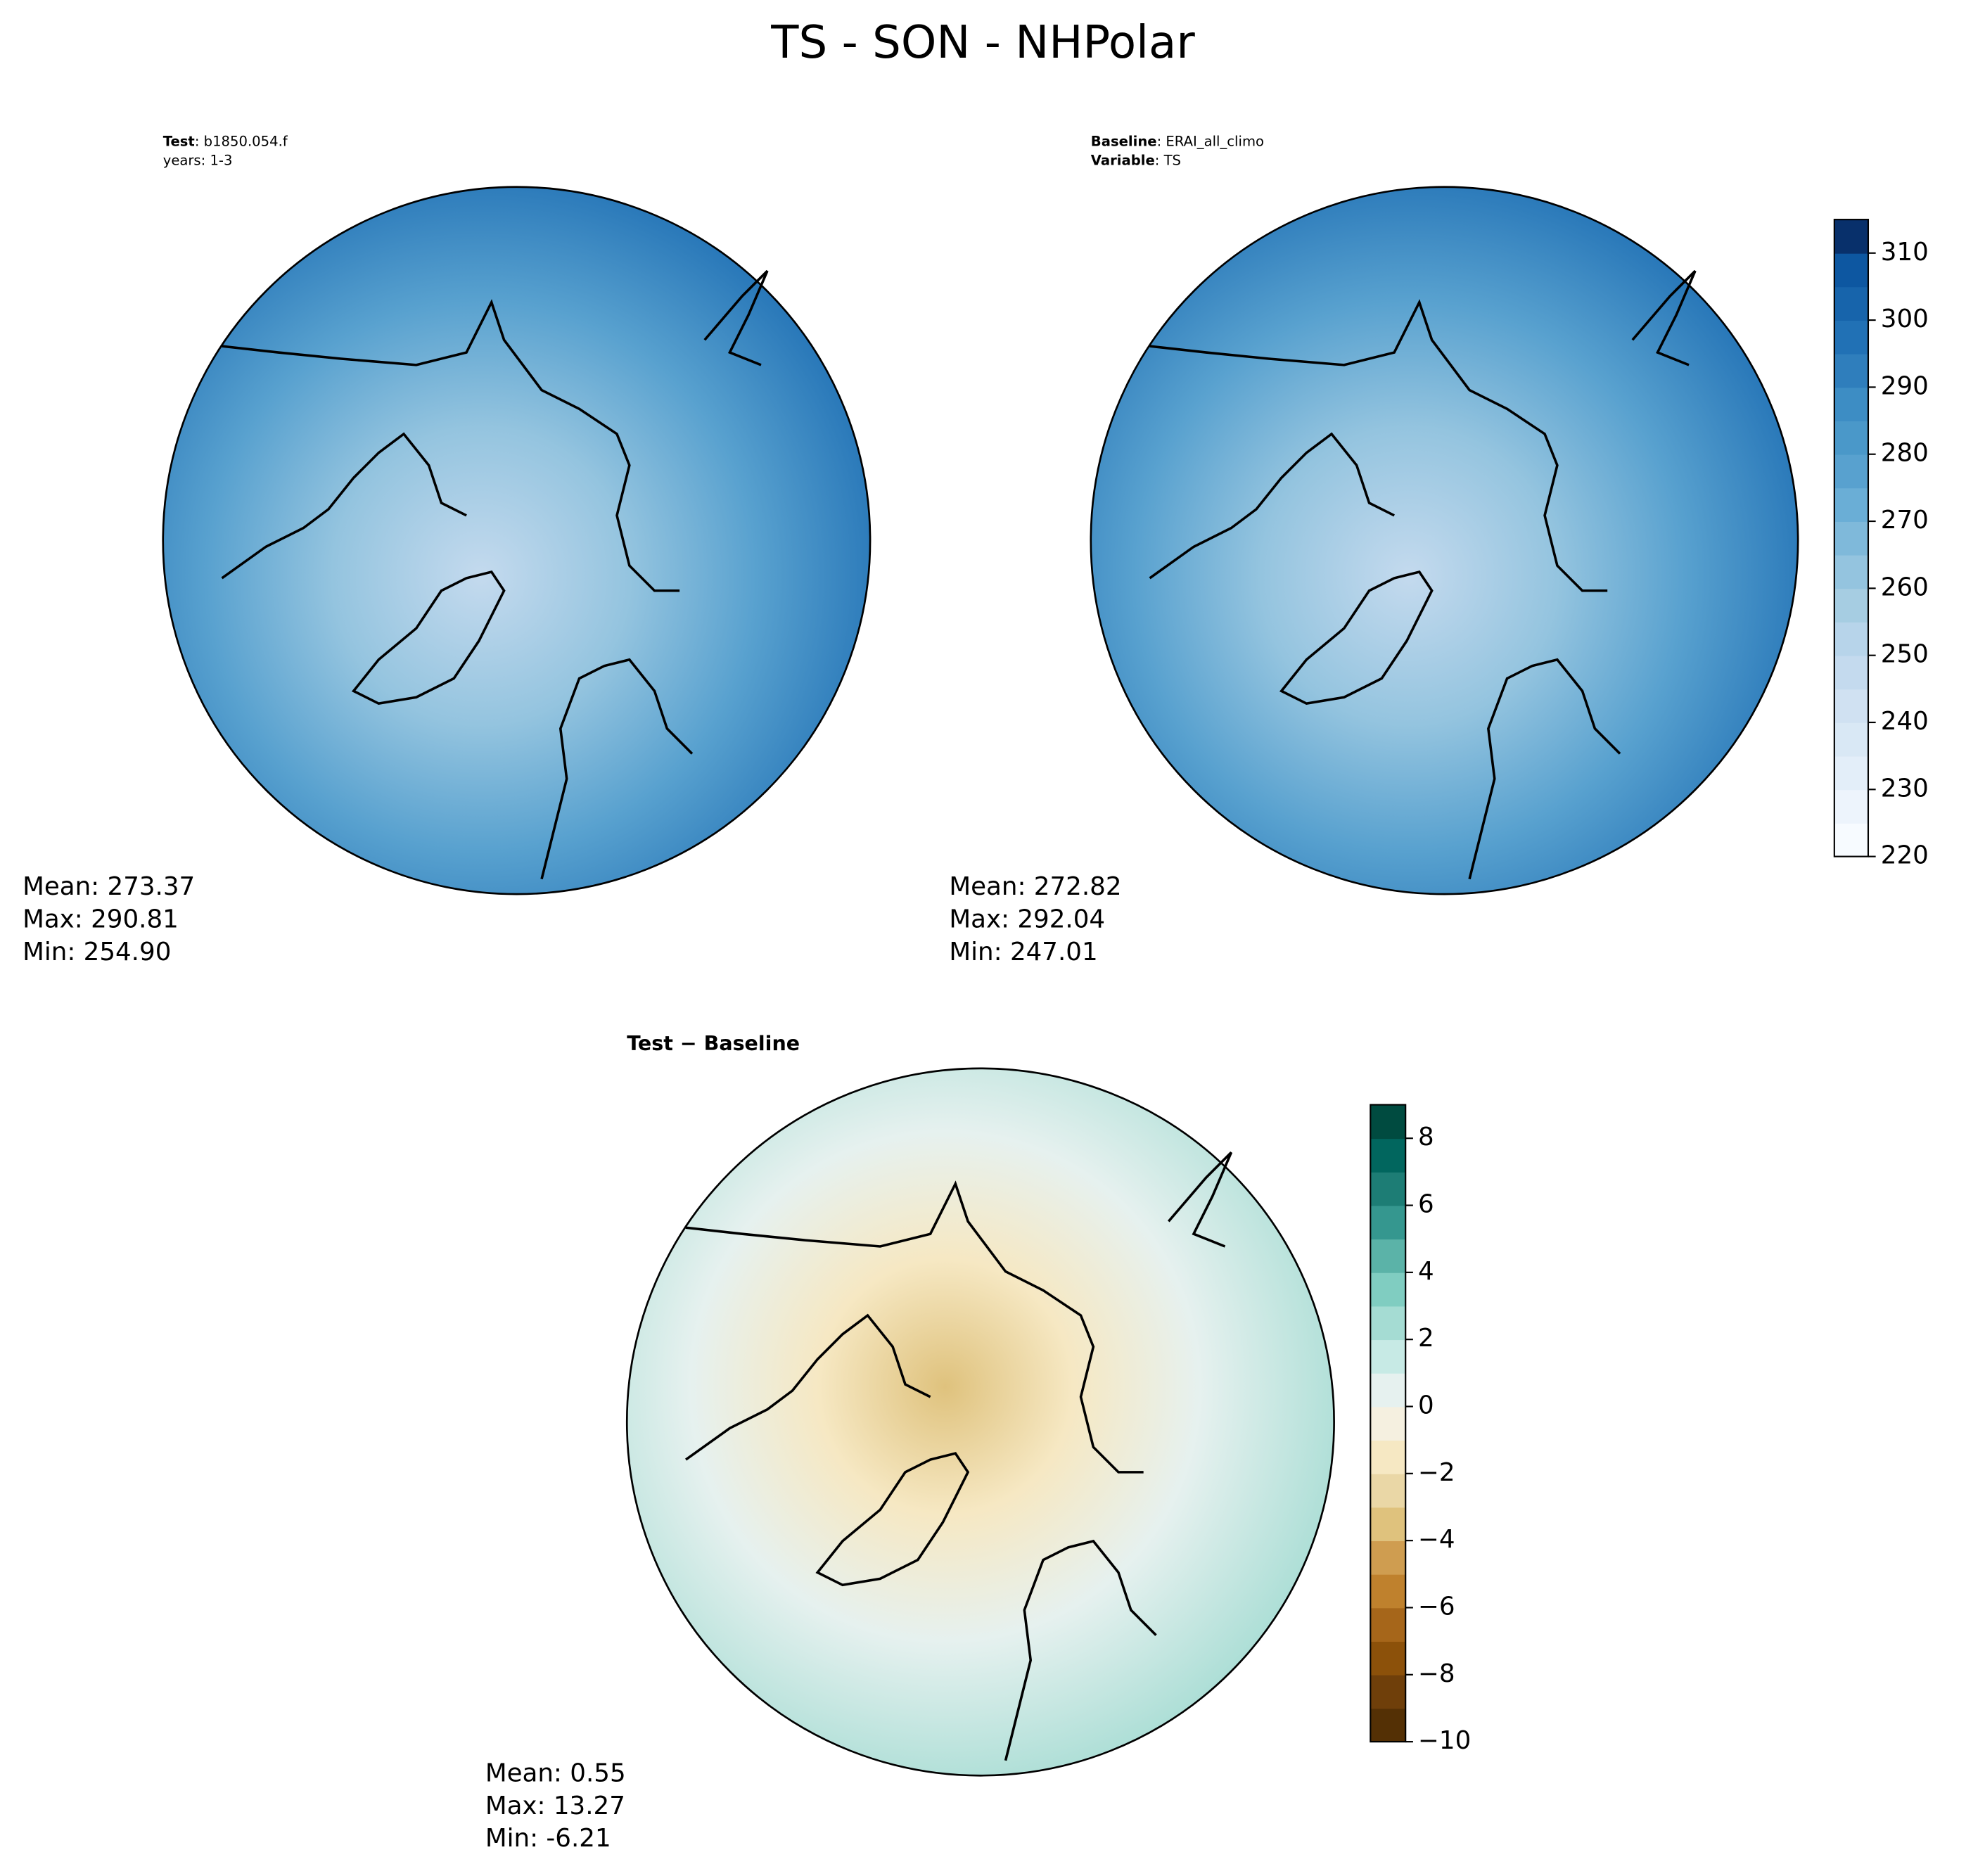 Image resolution: width=1966 pixels, height=1876 pixels. Describe the element at coordinates (1426, 1204) in the screenshot. I see `colorbar-tick-label: 6` at that location.